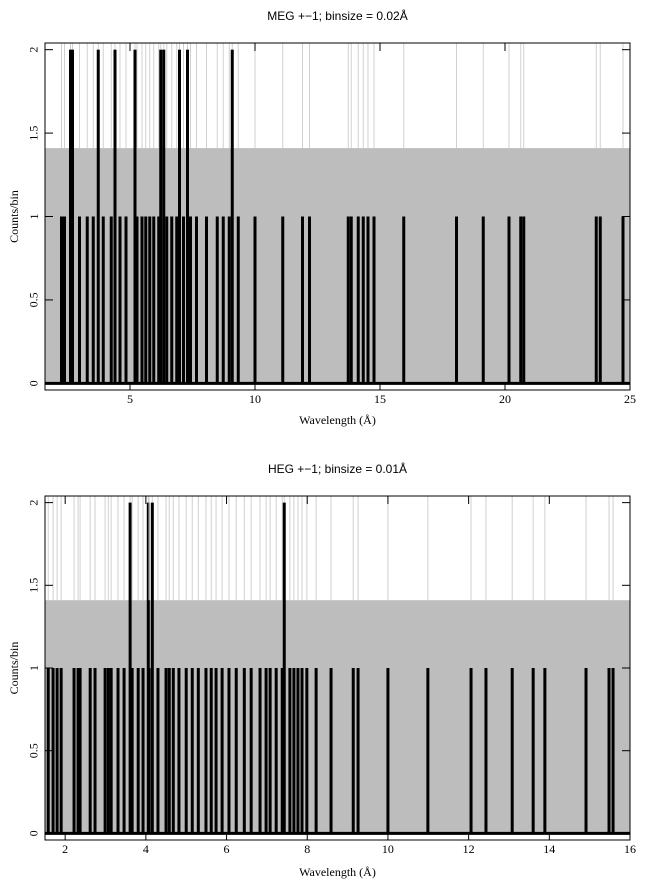  I want to click on x-tick-label: 12, so click(469, 849).